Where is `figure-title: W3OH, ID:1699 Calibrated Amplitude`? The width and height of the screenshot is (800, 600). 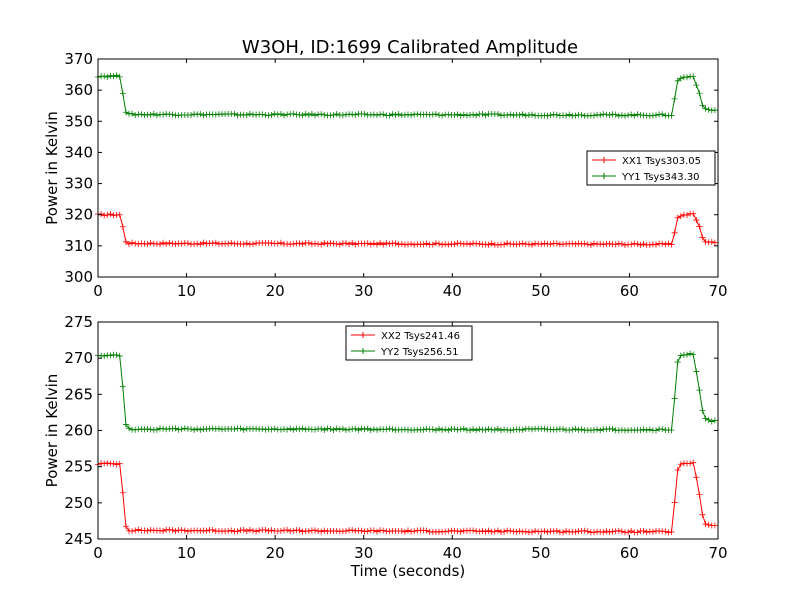
figure-title: W3OH, ID:1699 Calibrated Amplitude is located at coordinates (410, 47).